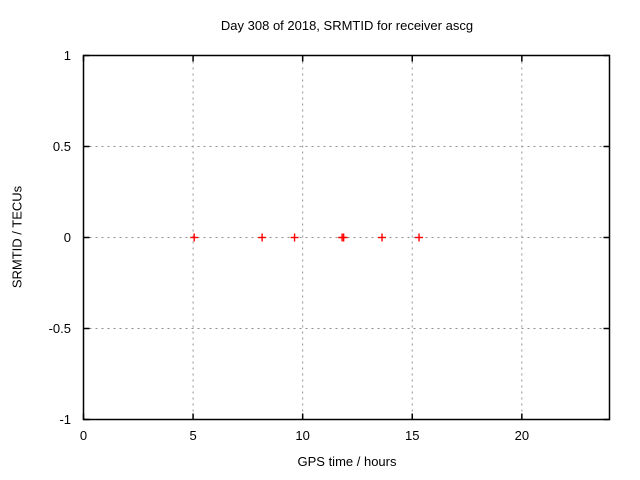 This screenshot has width=640, height=480. Describe the element at coordinates (67, 55) in the screenshot. I see `y-tick-label: 1` at that location.